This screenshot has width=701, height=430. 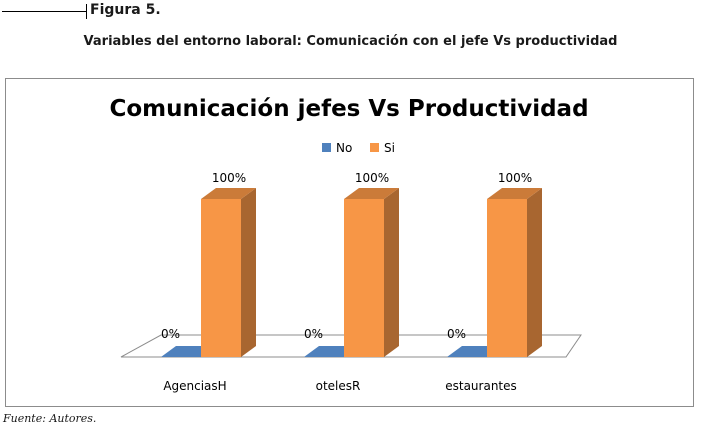 What do you see at coordinates (456, 334) in the screenshot?
I see `data-label-no-estaurantes: 0%` at bounding box center [456, 334].